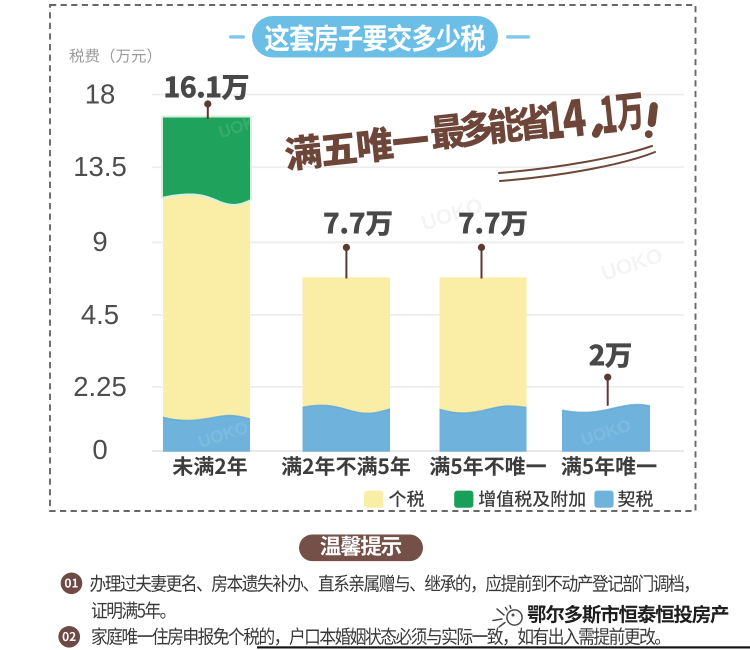  I want to click on svg-text: 4.5, so click(100, 314).